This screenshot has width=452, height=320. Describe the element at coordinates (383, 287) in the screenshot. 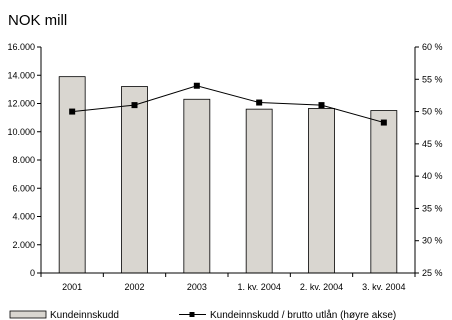

I see `x-tick-label: 3. kv. 2004` at that location.